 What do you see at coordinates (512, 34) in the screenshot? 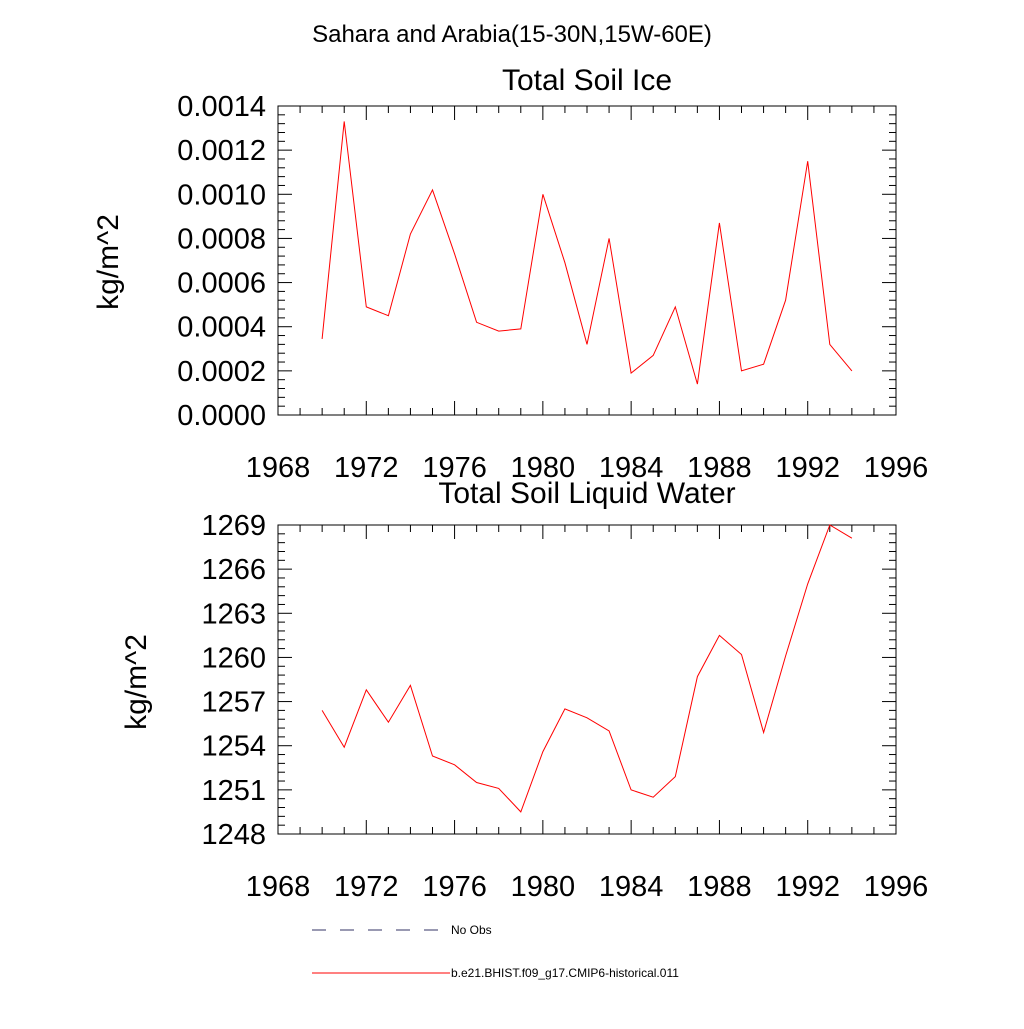
I see `page-title: Sahara and Arabia(15-30N,15W-60E)` at bounding box center [512, 34].